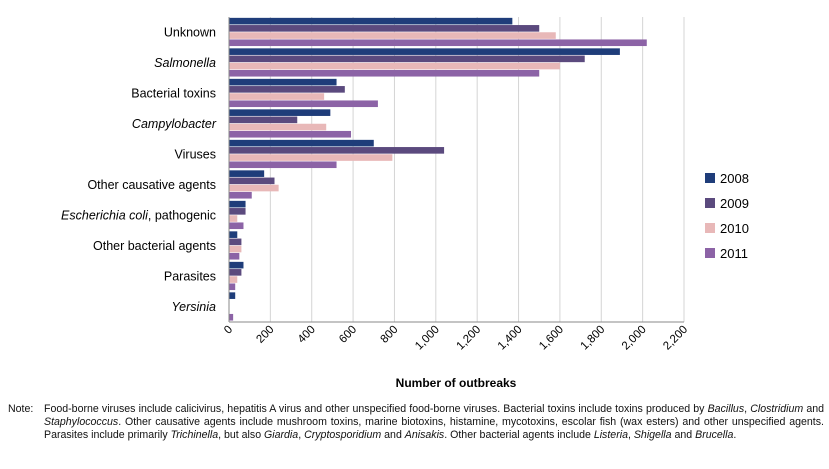  Describe the element at coordinates (734, 228) in the screenshot. I see `legend-label: 2010` at that location.